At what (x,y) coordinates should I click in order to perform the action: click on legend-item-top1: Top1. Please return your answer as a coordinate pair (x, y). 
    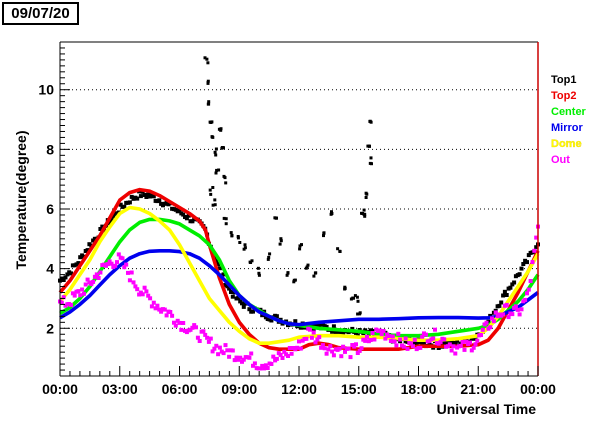
    Looking at the image, I should click on (563, 80).